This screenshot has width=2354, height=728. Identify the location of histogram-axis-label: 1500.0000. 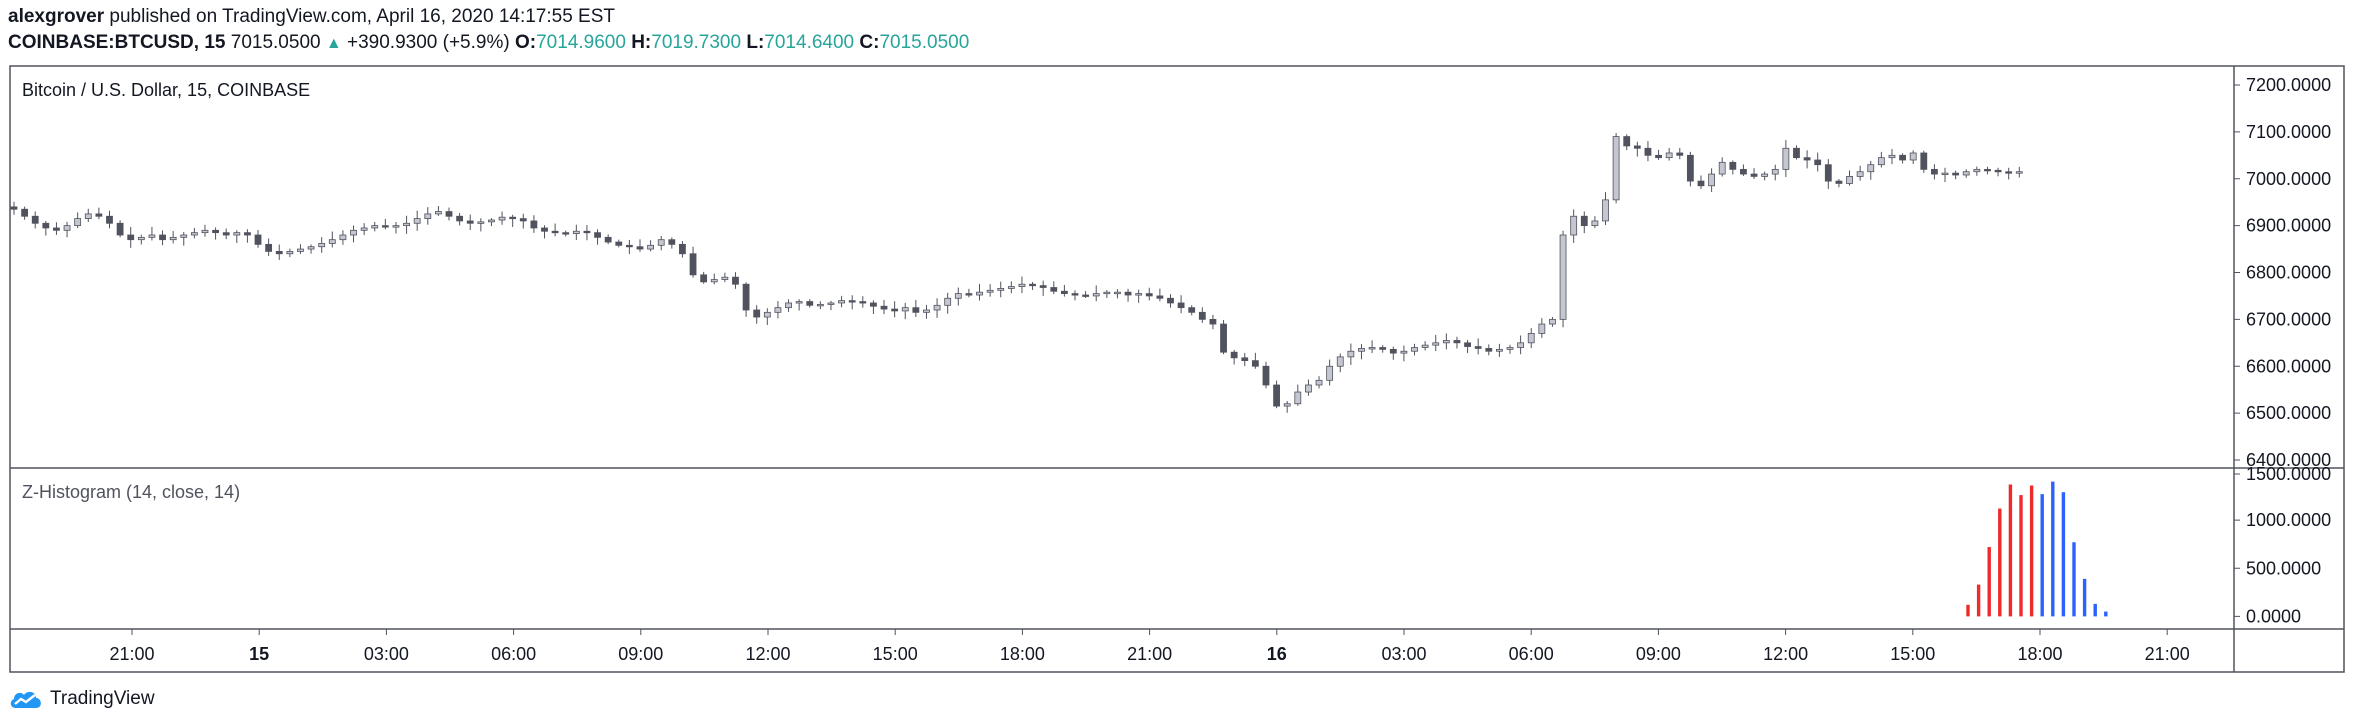
(2288, 474).